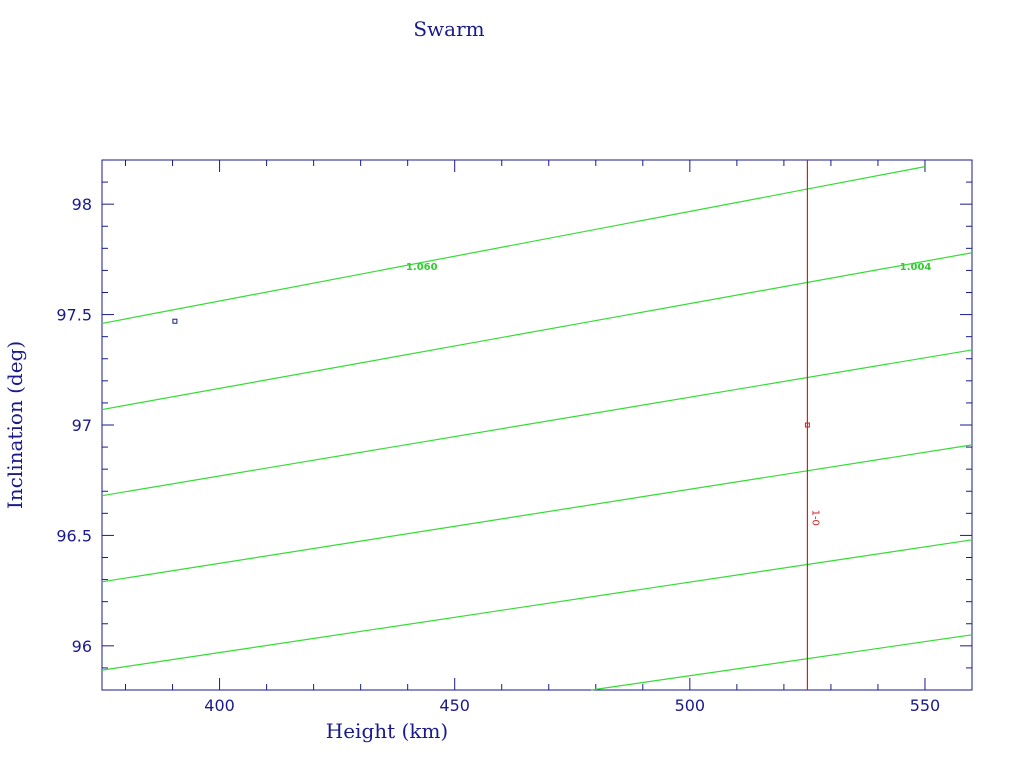 The image size is (1024, 768). Describe the element at coordinates (690, 705) in the screenshot. I see `x-tick-label: 500` at that location.